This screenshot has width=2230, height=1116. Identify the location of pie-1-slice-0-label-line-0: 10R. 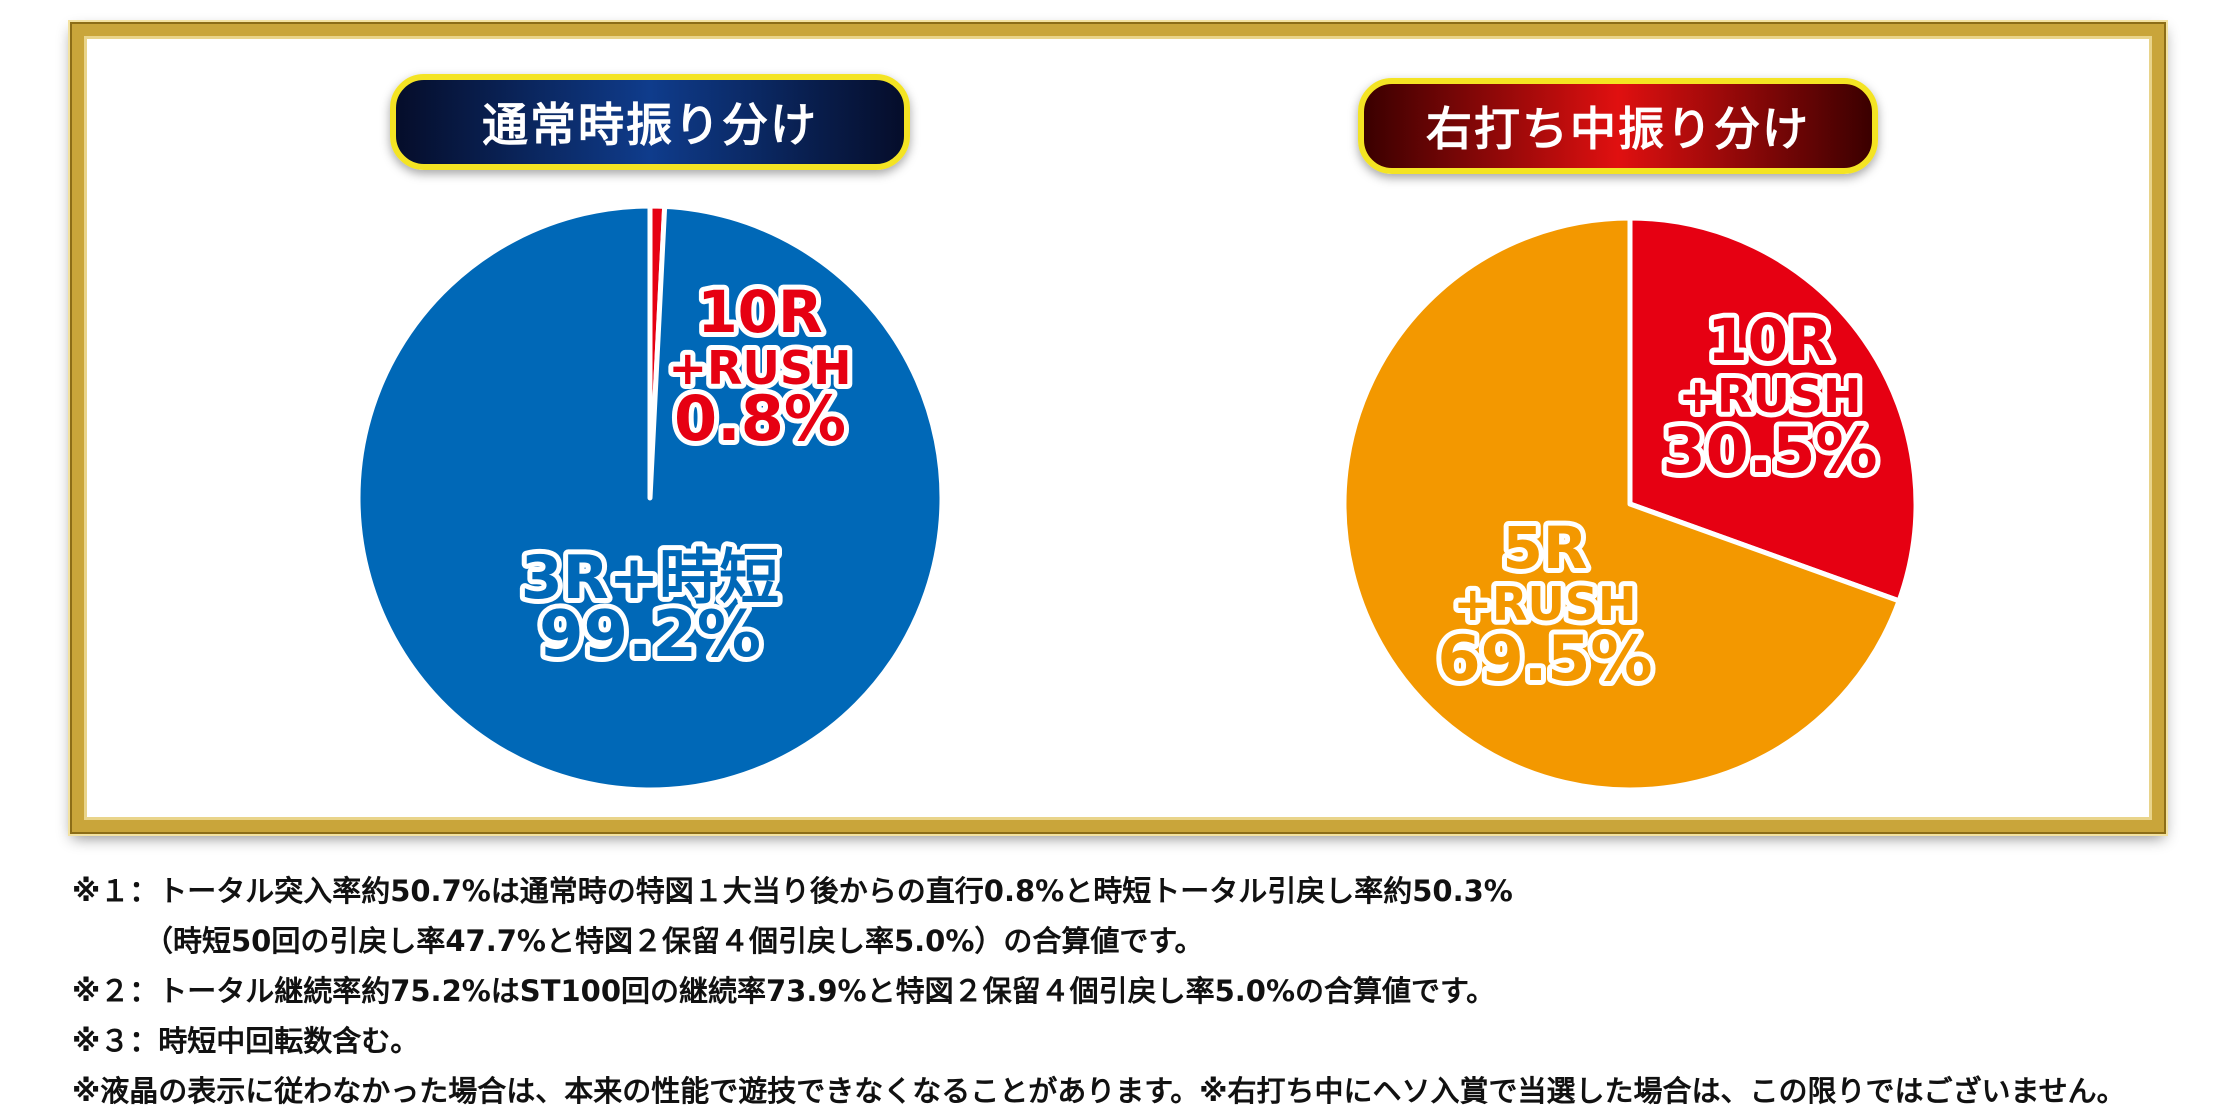
(1769, 340).